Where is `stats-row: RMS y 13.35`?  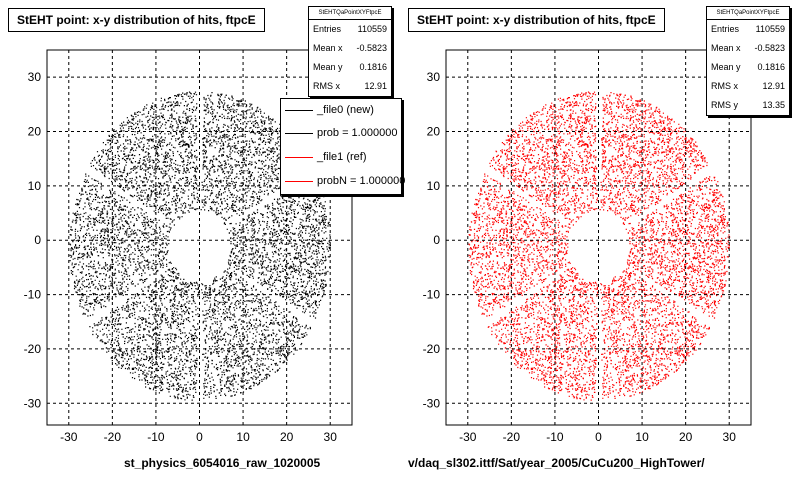
stats-row: RMS y 13.35 is located at coordinates (748, 105).